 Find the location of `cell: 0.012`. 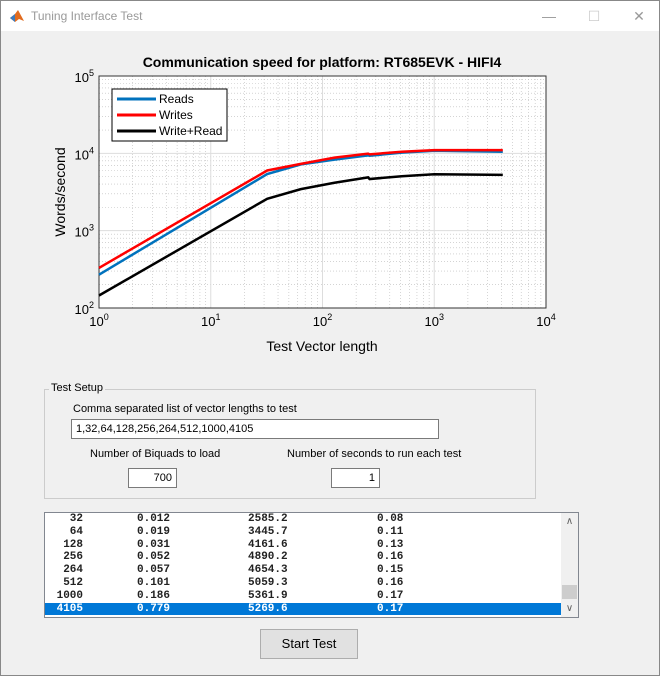

cell: 0.012 is located at coordinates (154, 519).